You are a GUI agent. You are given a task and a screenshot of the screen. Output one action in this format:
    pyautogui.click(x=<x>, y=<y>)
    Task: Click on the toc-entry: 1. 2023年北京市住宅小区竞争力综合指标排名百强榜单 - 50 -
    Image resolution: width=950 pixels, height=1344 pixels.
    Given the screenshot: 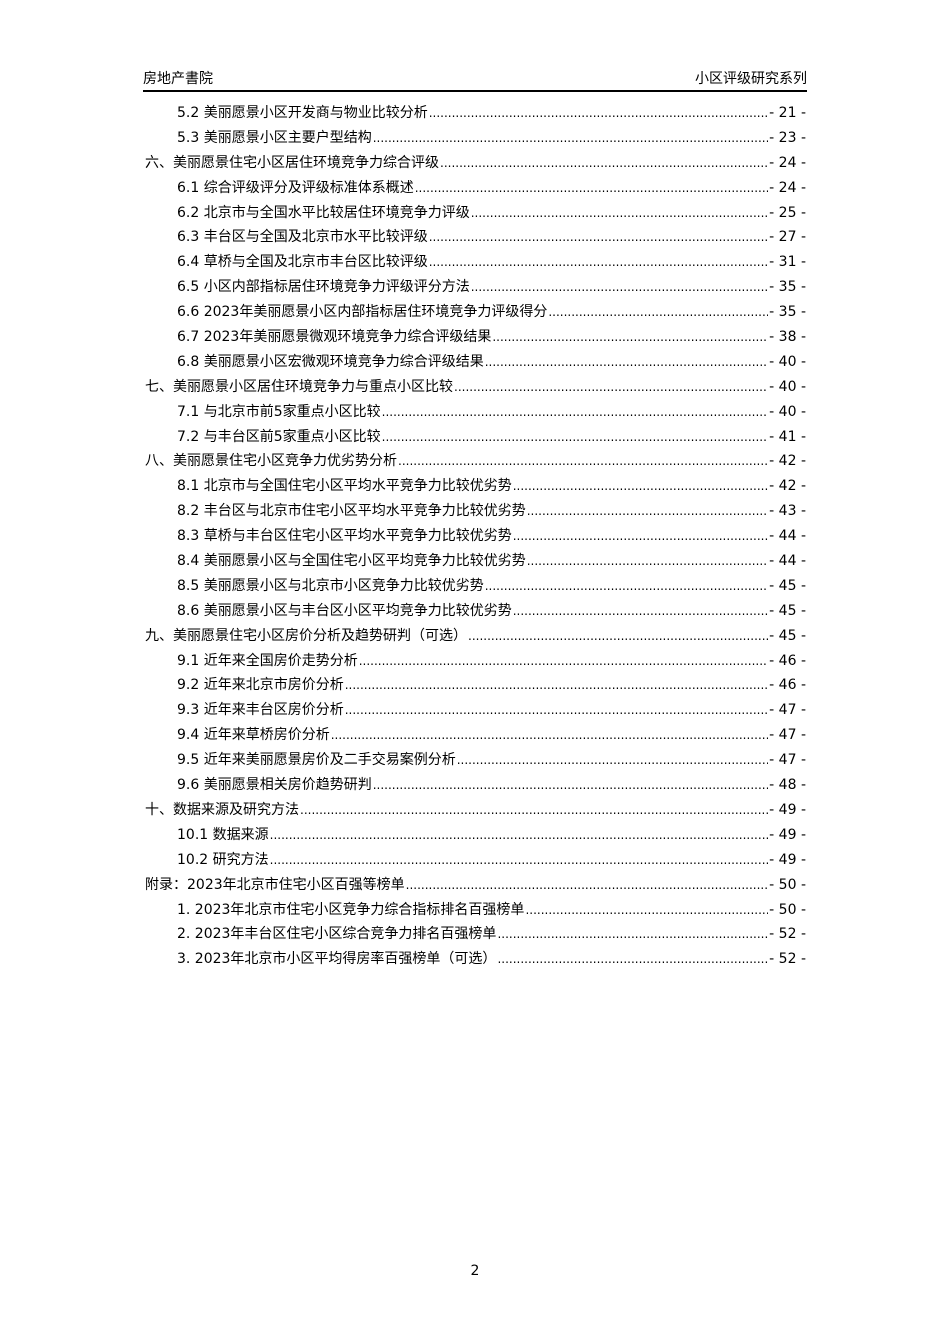 What is the action you would take?
    pyautogui.click(x=475, y=910)
    